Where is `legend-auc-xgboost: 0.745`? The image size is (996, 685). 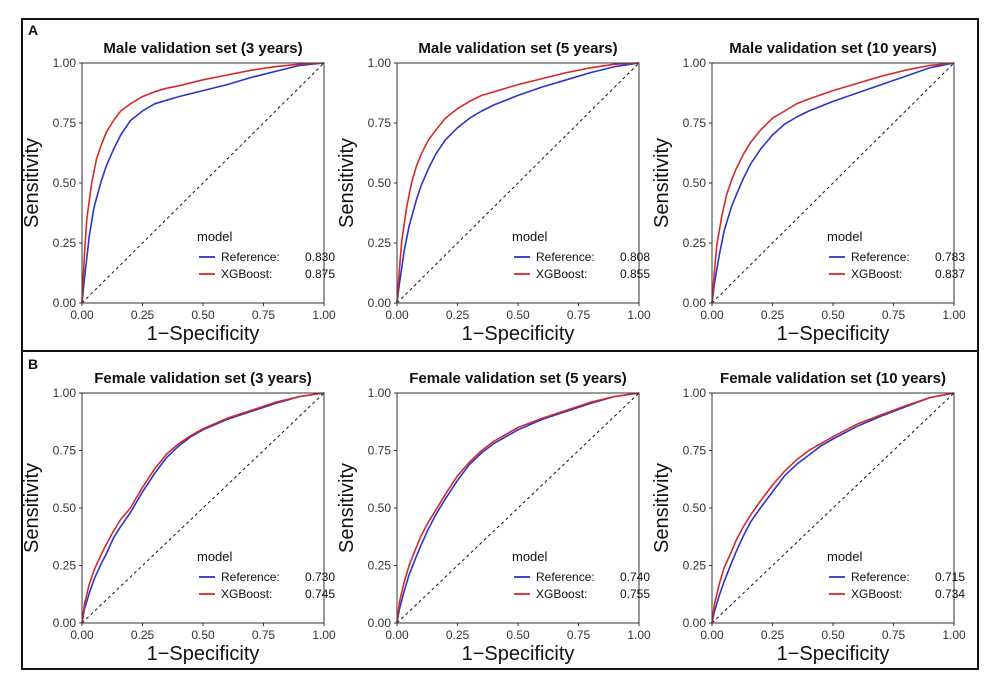
legend-auc-xgboost: 0.745 is located at coordinates (320, 594).